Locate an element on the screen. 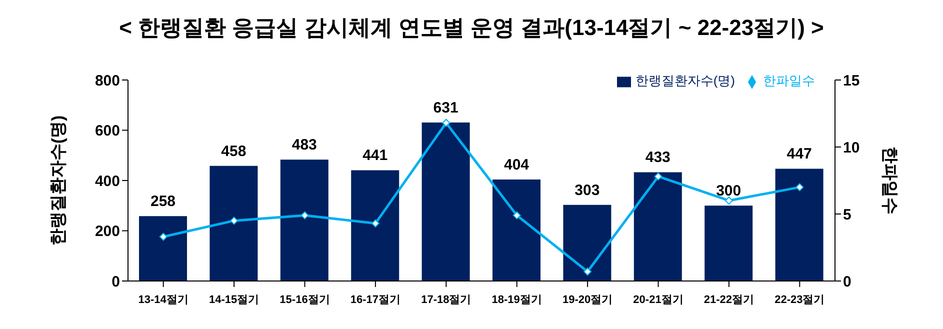  data-label: 300 is located at coordinates (729, 191).